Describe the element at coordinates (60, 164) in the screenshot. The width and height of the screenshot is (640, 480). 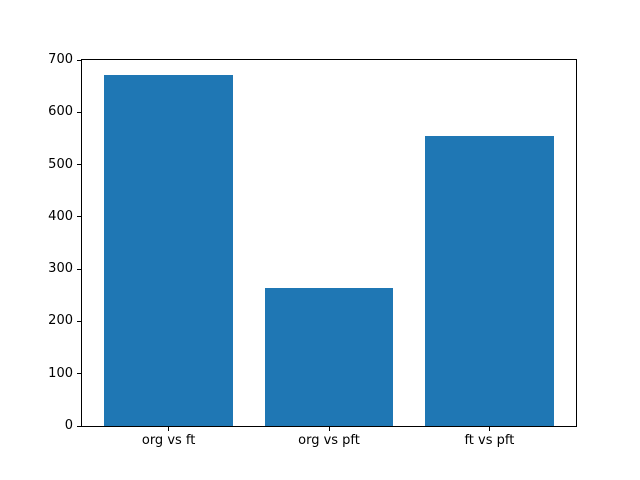
I see `y-tick-label: 500` at that location.